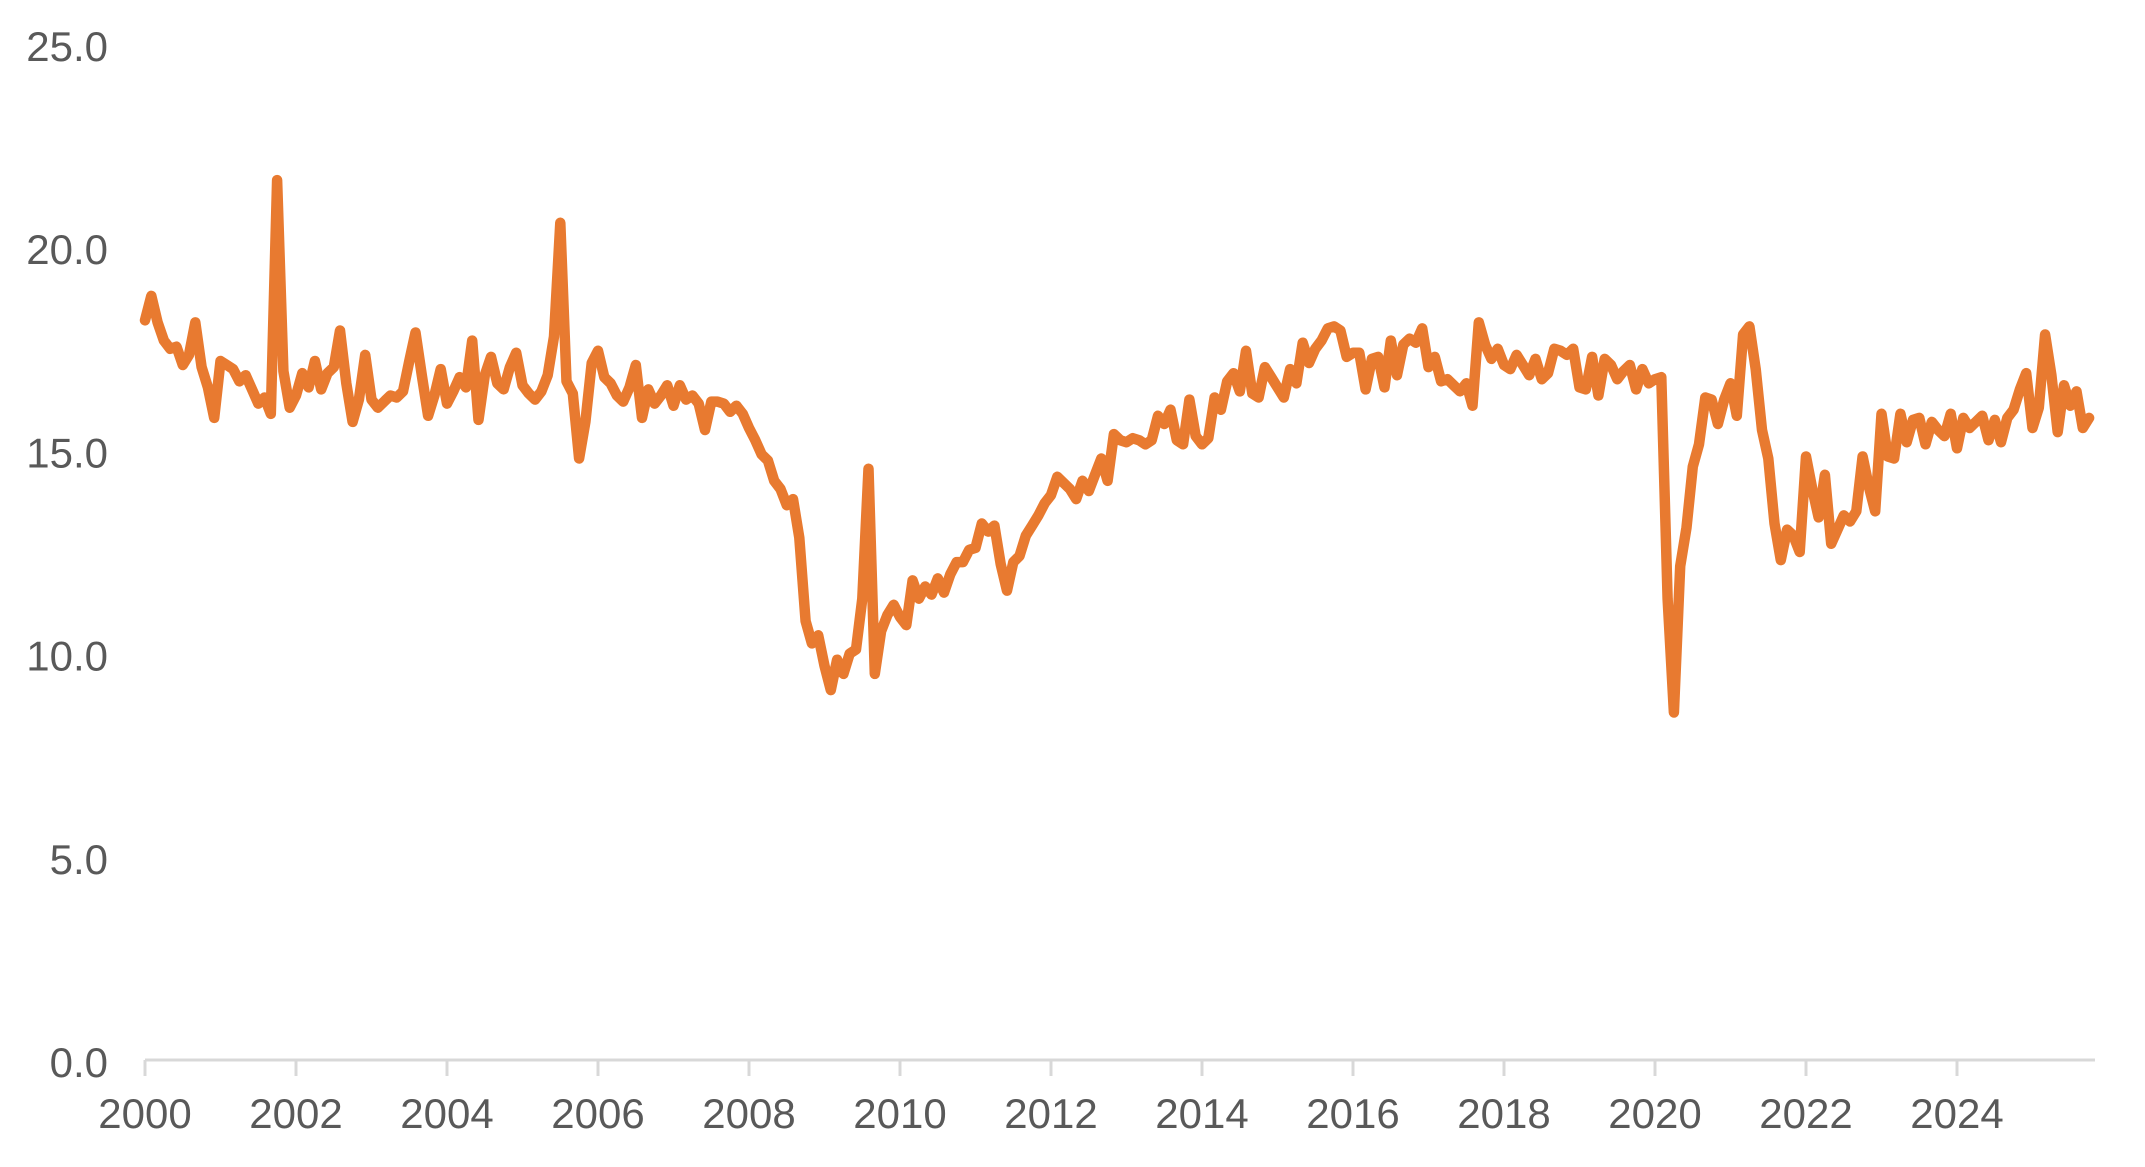 The width and height of the screenshot is (2145, 1167). I want to click on x-axis-tick-label: 2012, so click(1050, 1113).